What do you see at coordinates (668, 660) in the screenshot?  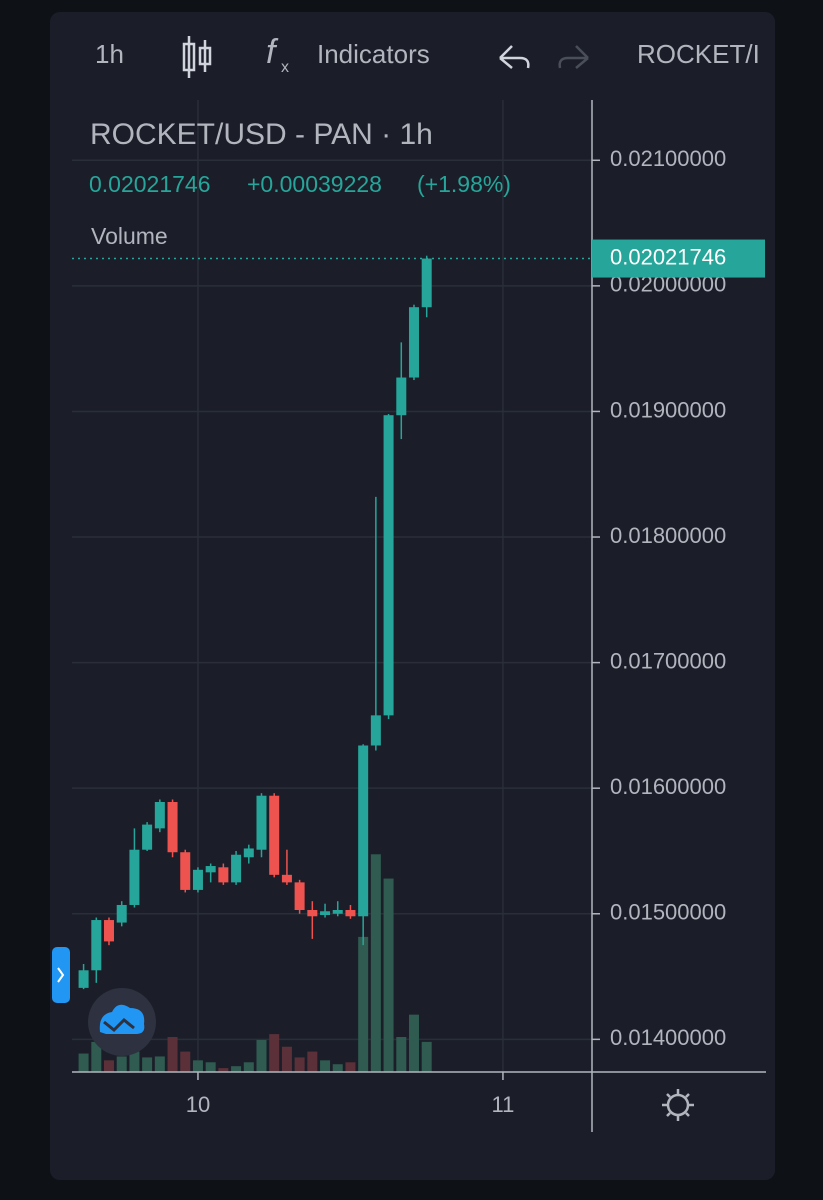 I see `y-tick-label: 0.01700000` at bounding box center [668, 660].